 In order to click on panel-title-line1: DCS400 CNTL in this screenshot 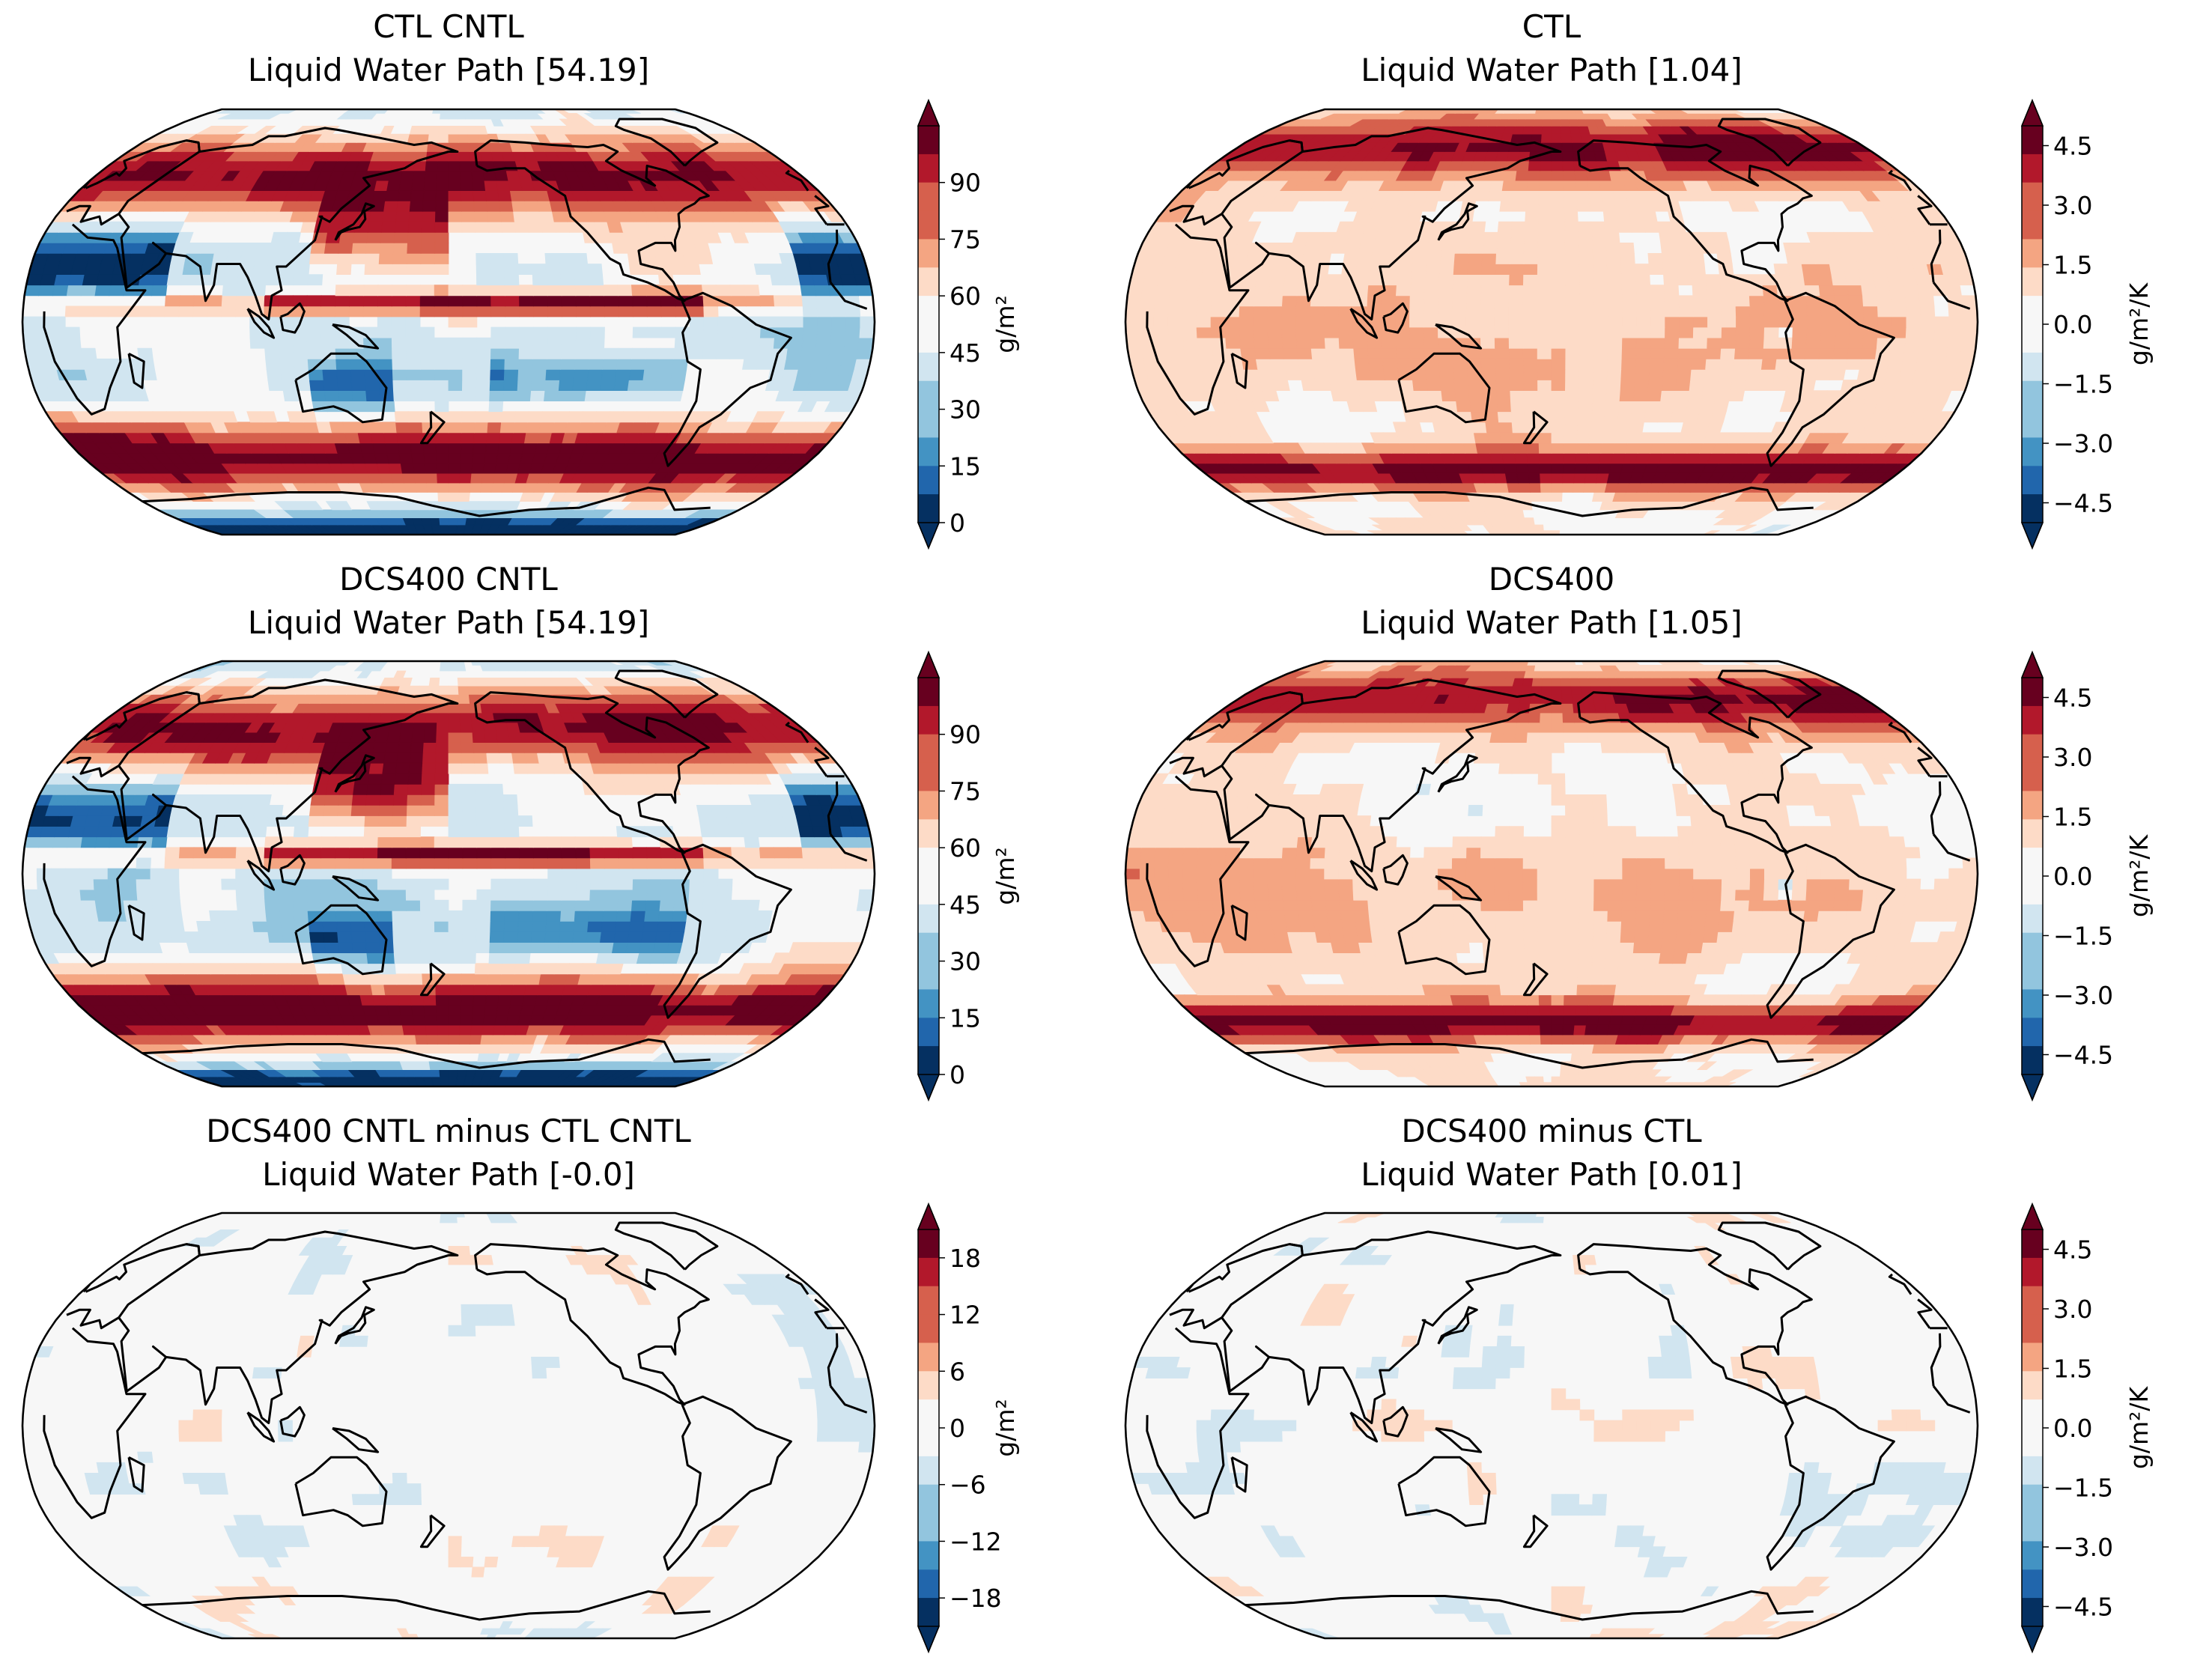, I will do `click(448, 579)`.